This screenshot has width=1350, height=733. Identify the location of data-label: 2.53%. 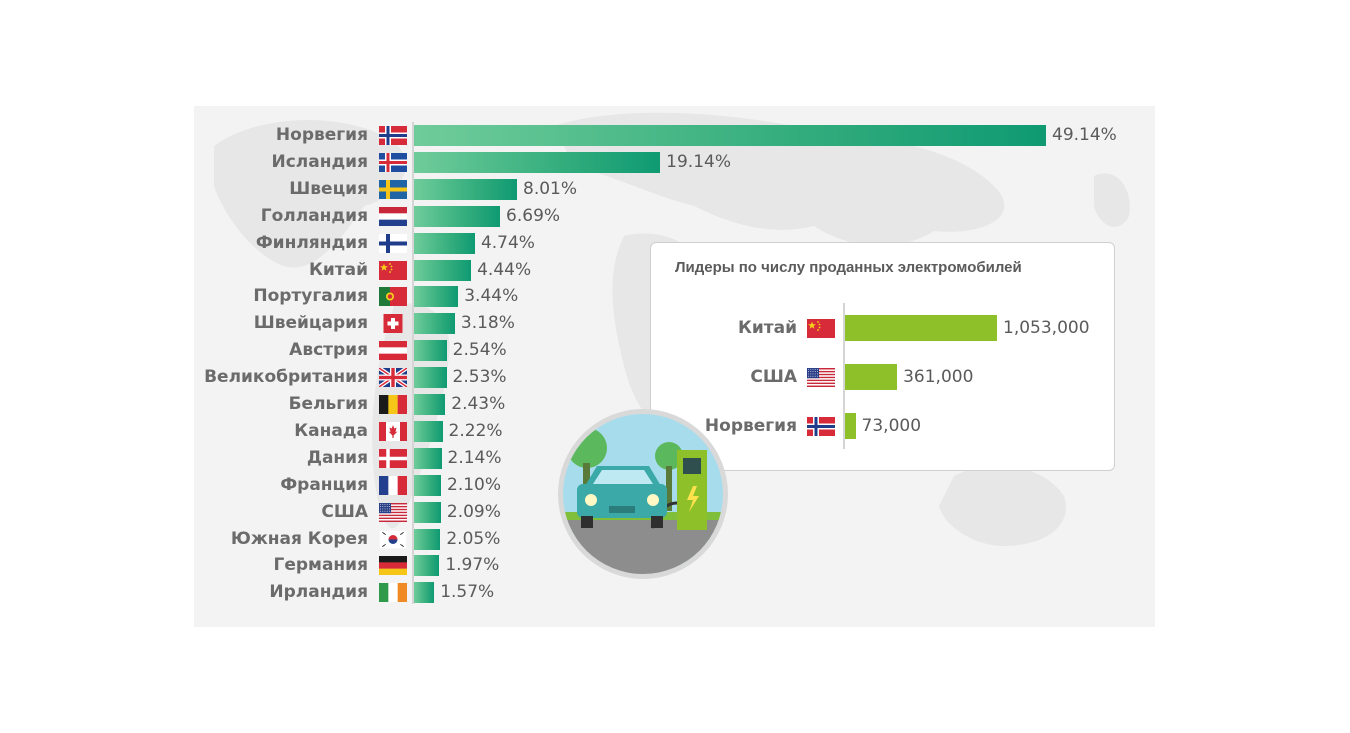
(479, 377).